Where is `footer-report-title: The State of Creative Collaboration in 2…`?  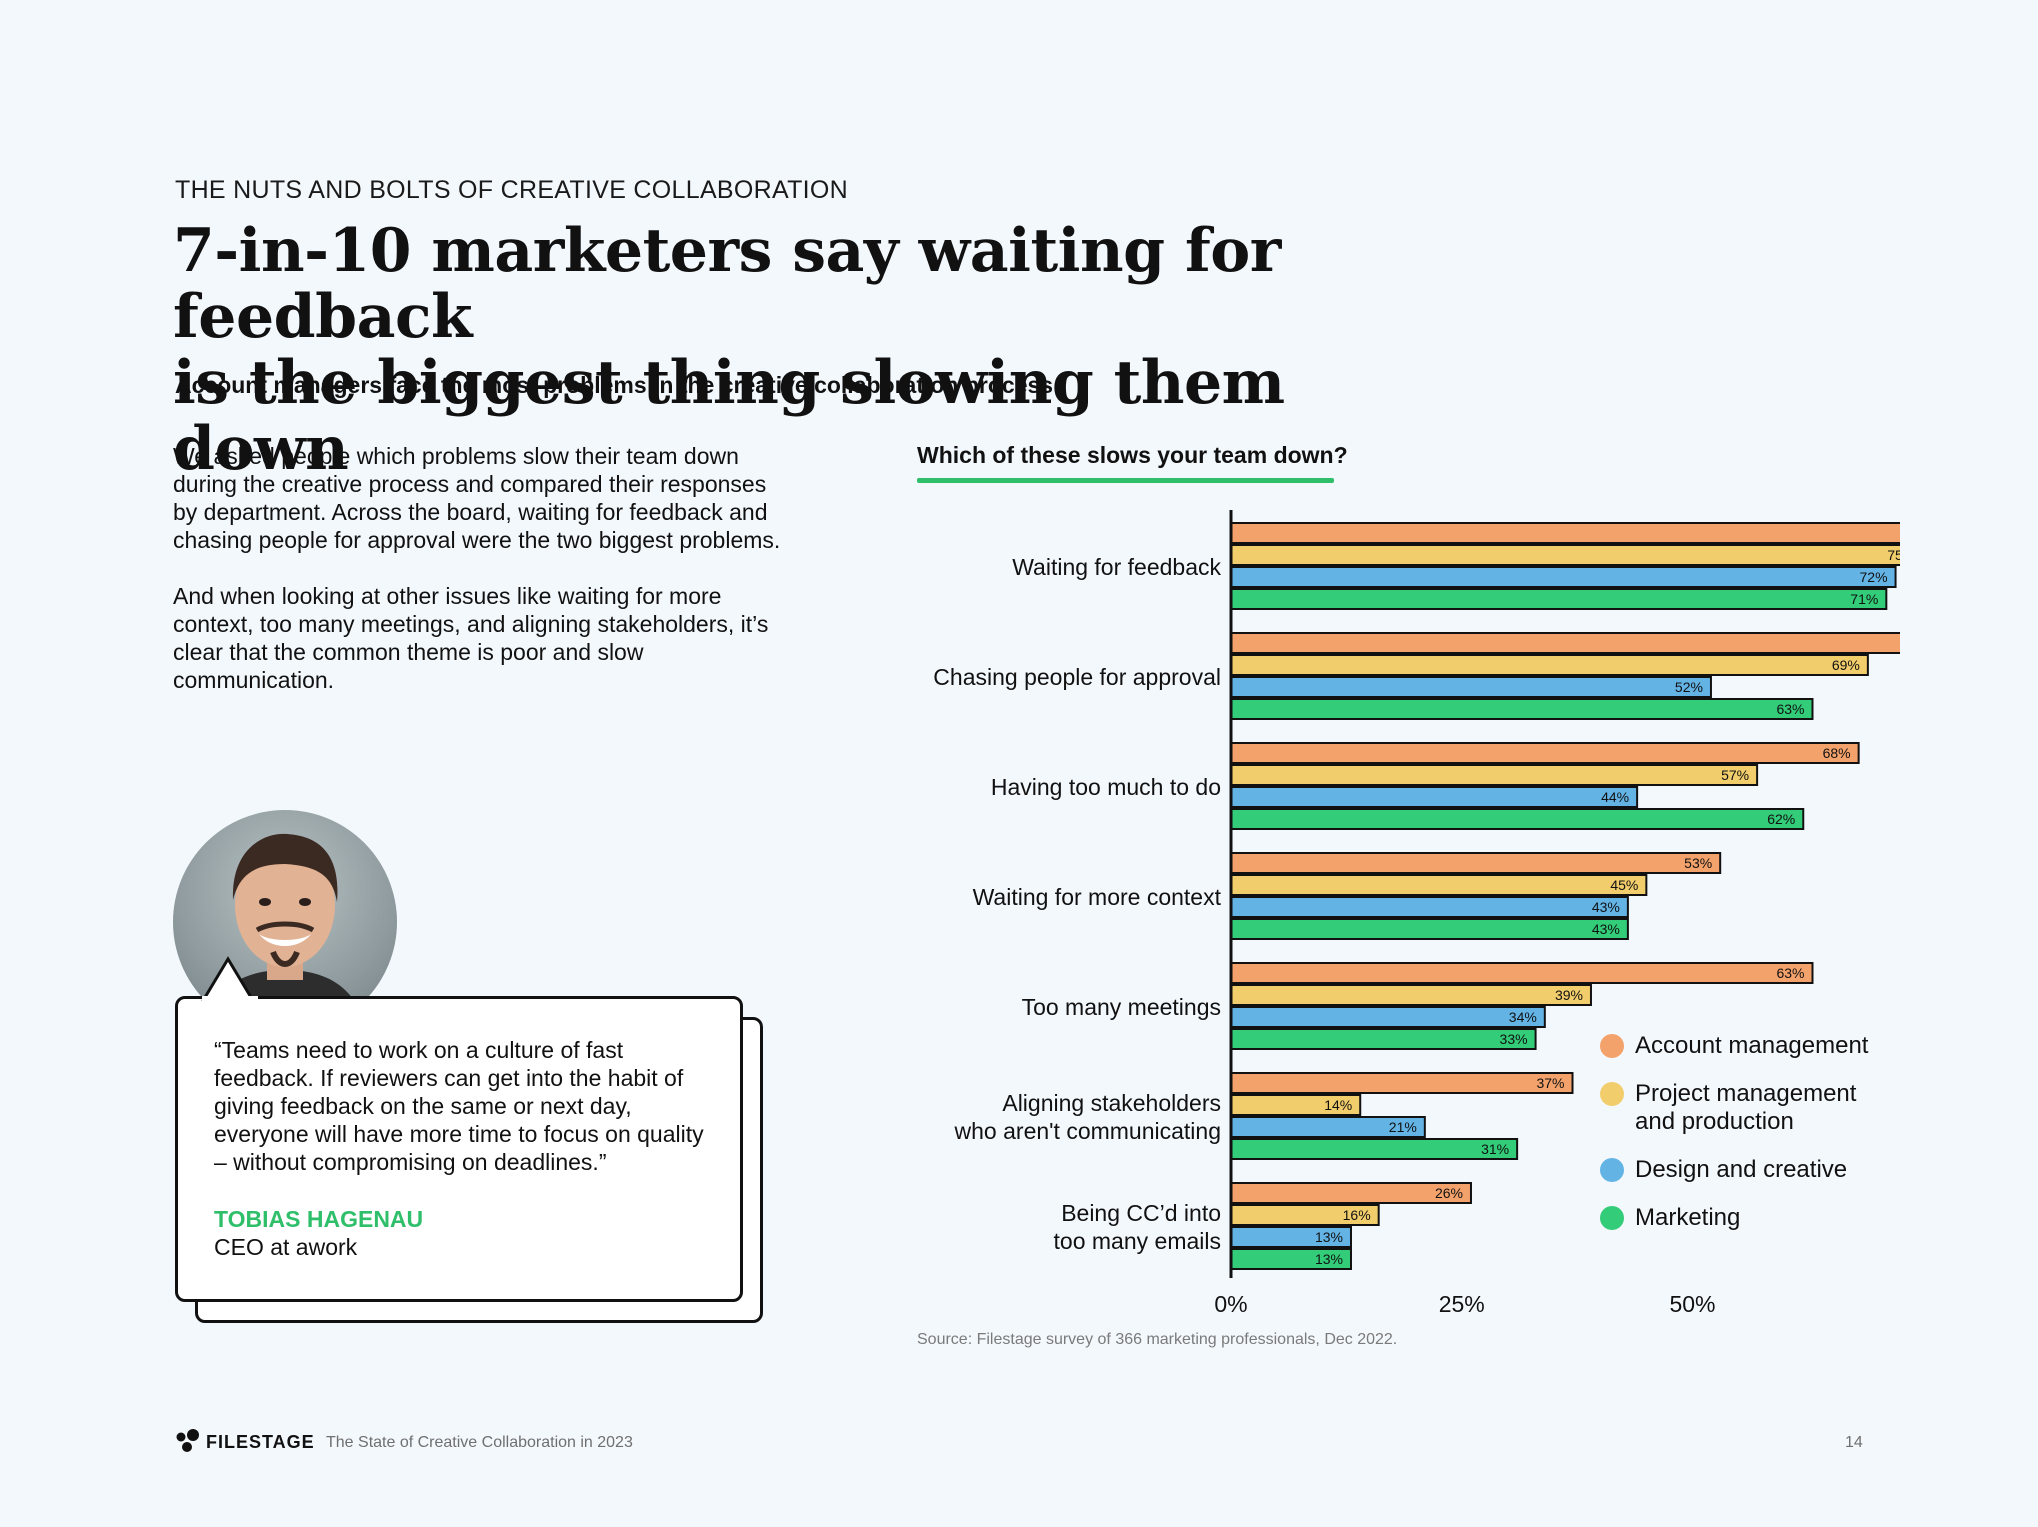 footer-report-title: The State of Creative Collaboration in 2… is located at coordinates (479, 1442).